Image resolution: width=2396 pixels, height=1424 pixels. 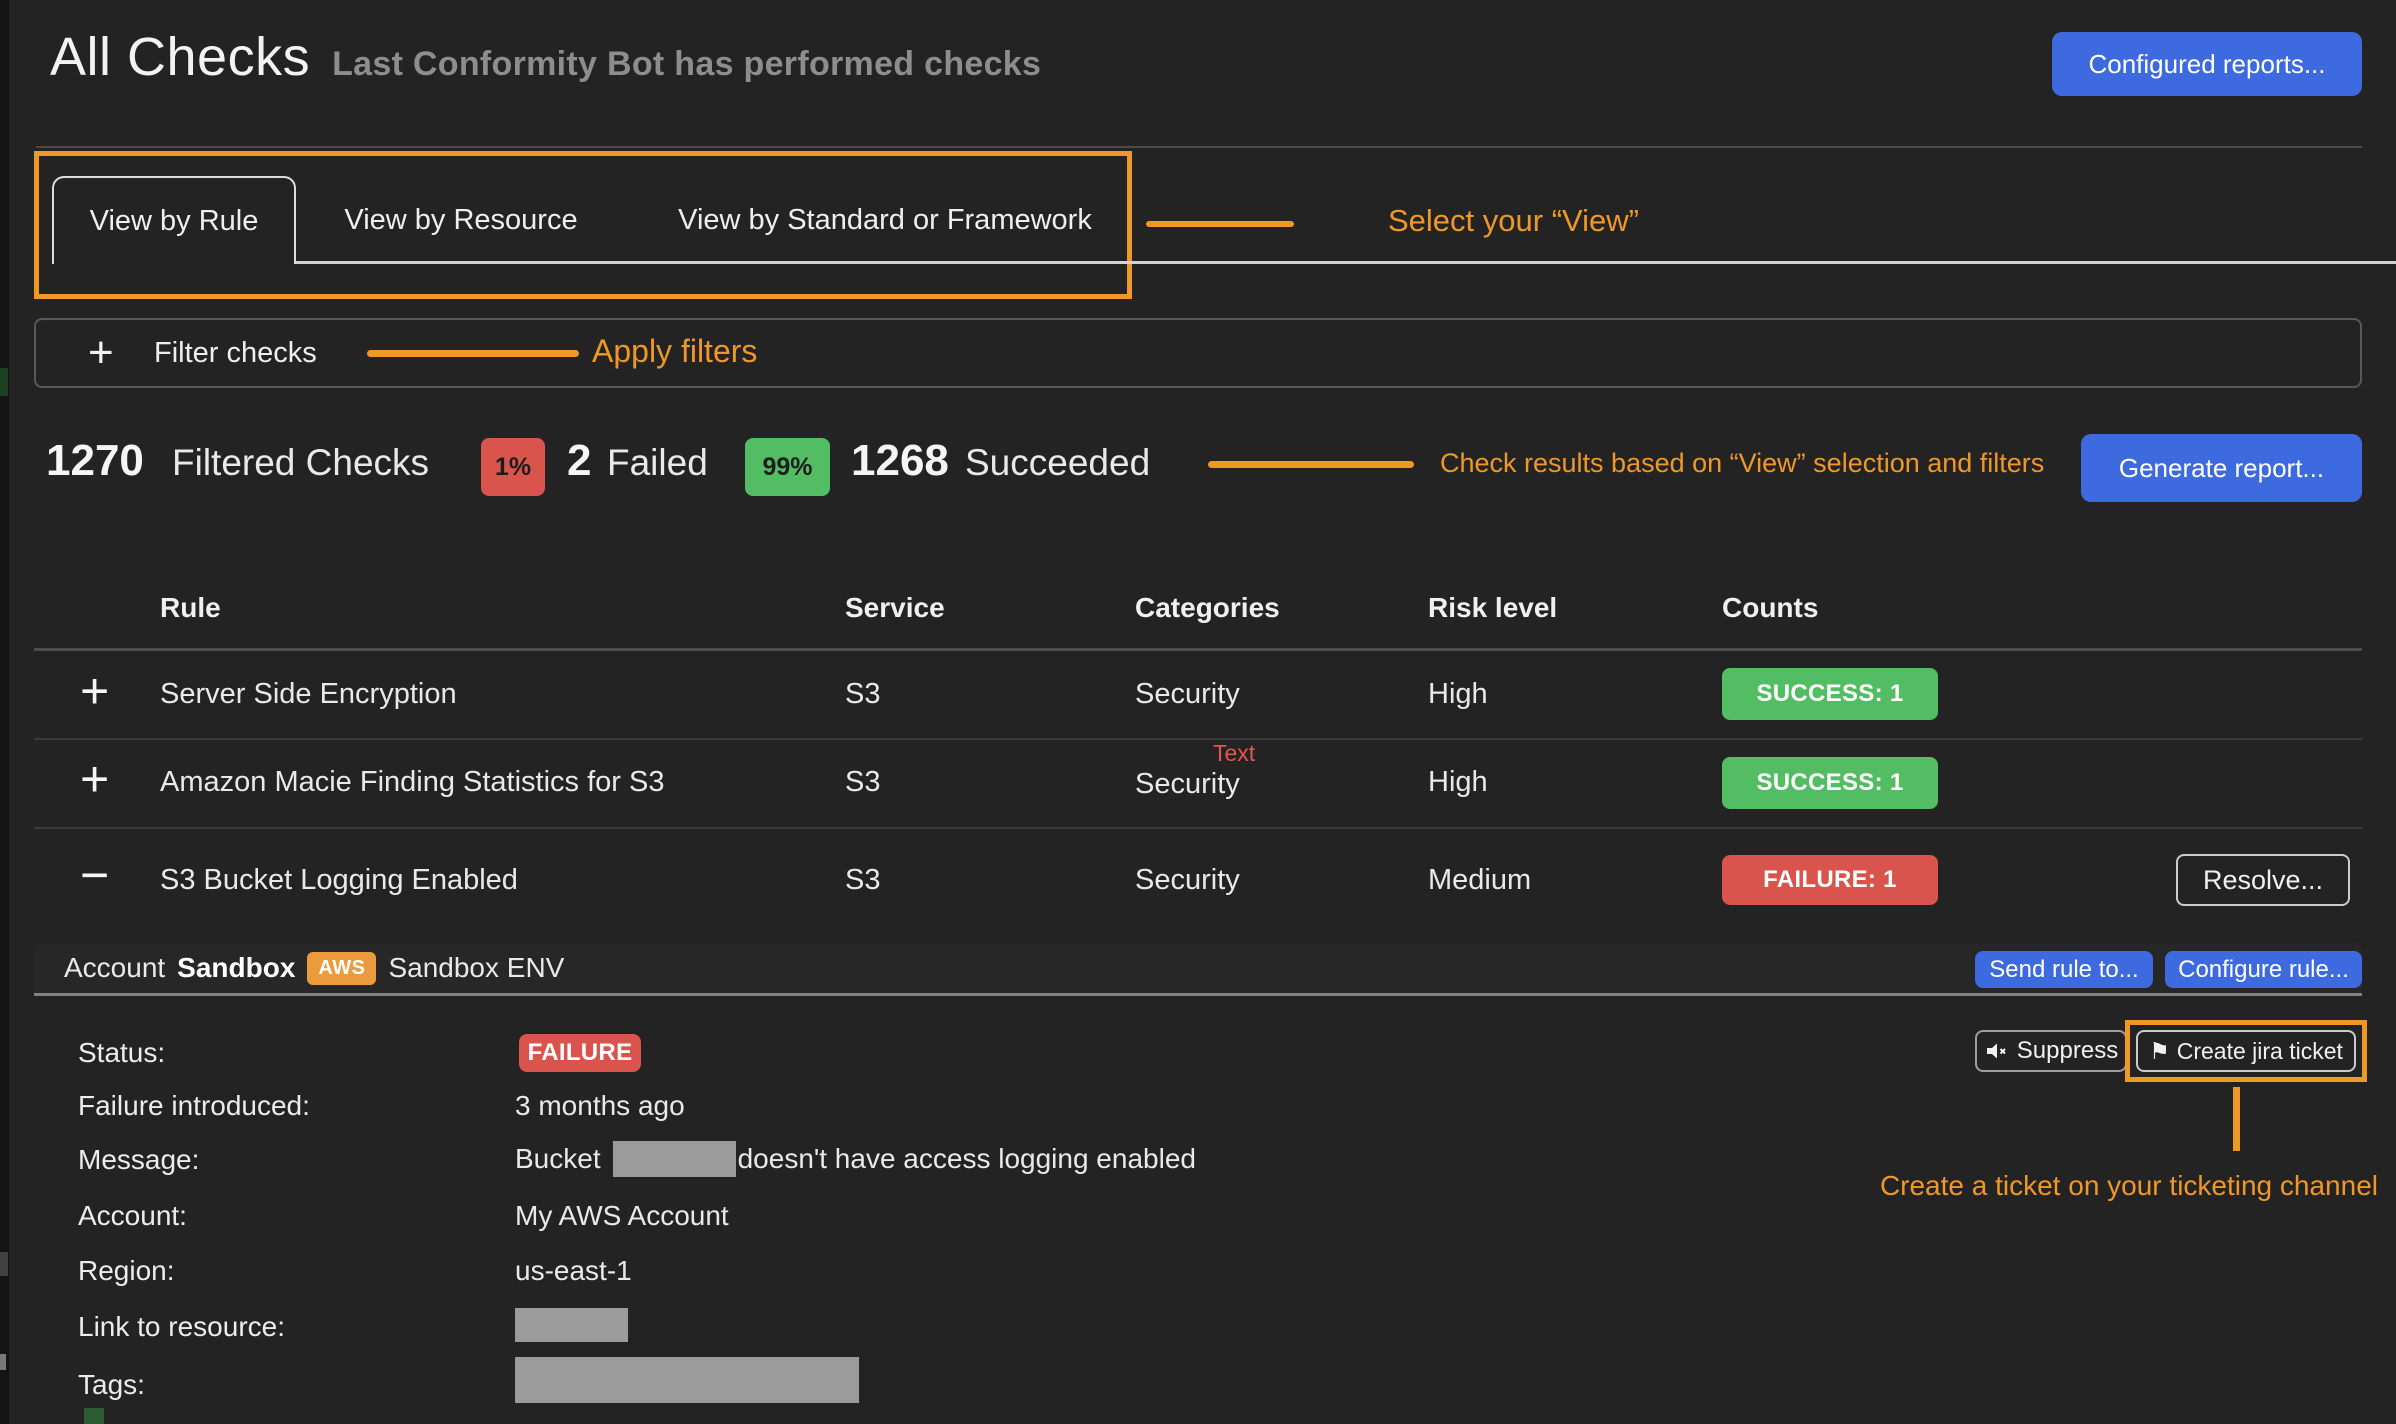 I want to click on check-results-annotation-line, so click(x=1311, y=464).